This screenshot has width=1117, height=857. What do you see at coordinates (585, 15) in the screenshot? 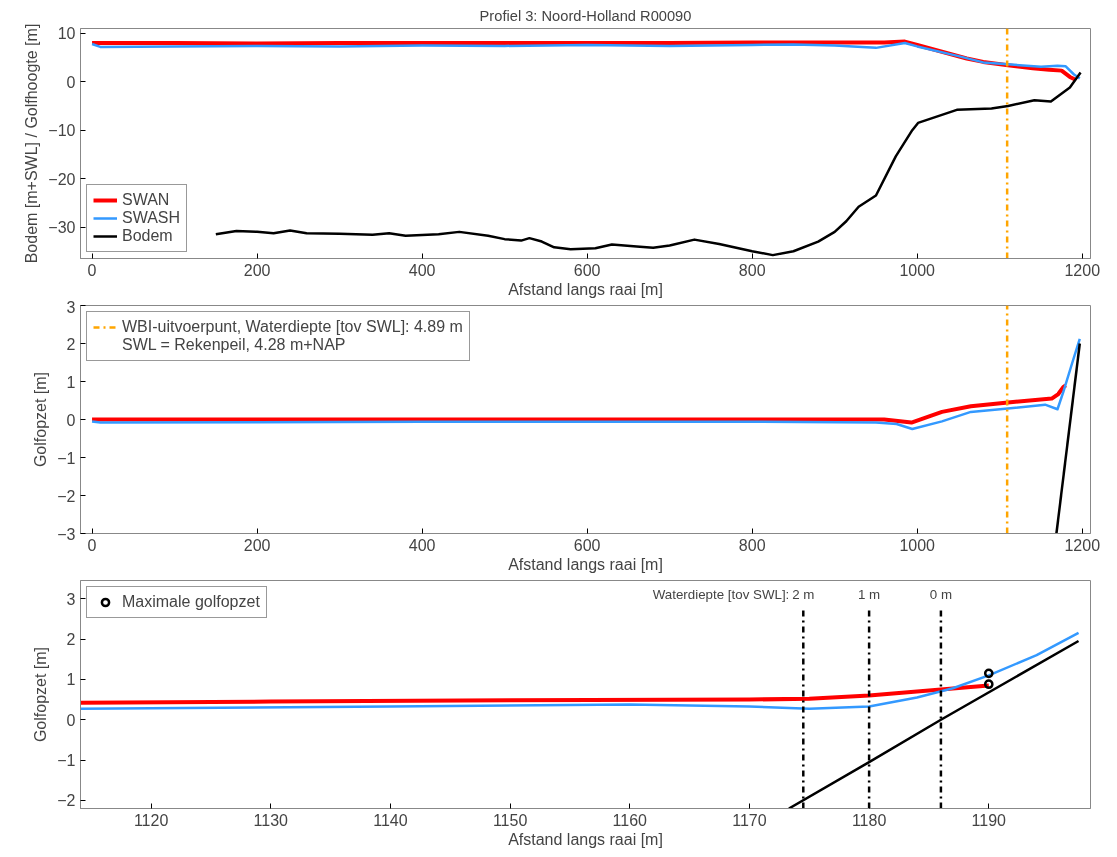
I see `chart-title: Profiel 3: Noord-Holland R00090` at bounding box center [585, 15].